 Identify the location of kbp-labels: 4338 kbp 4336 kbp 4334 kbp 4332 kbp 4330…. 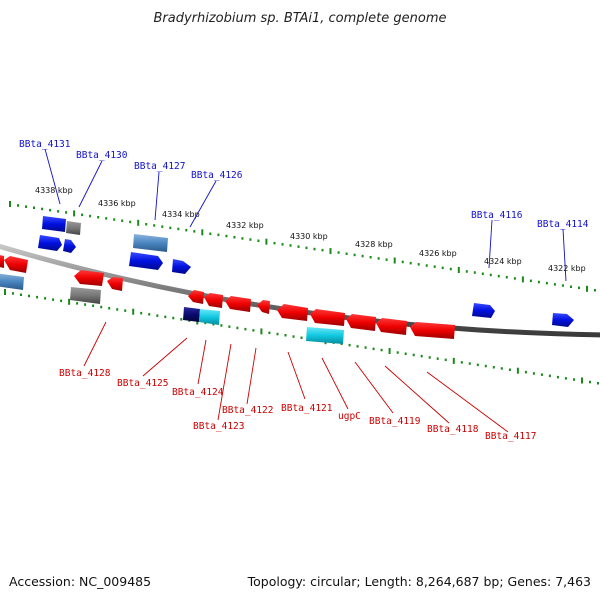
(310, 229).